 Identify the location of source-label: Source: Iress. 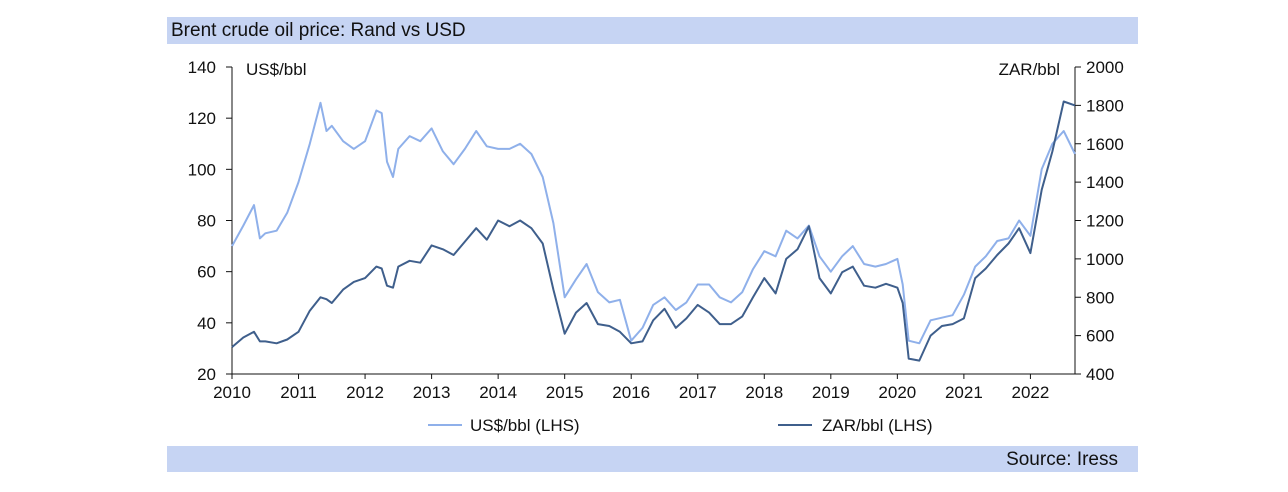
(1062, 459).